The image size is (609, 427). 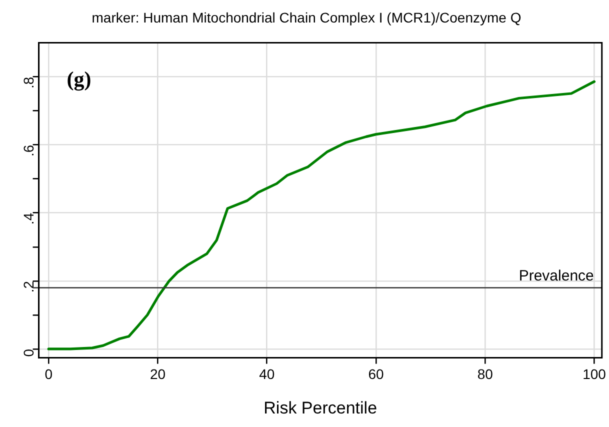 I want to click on ref-line-label: Prevalence, so click(x=556, y=275).